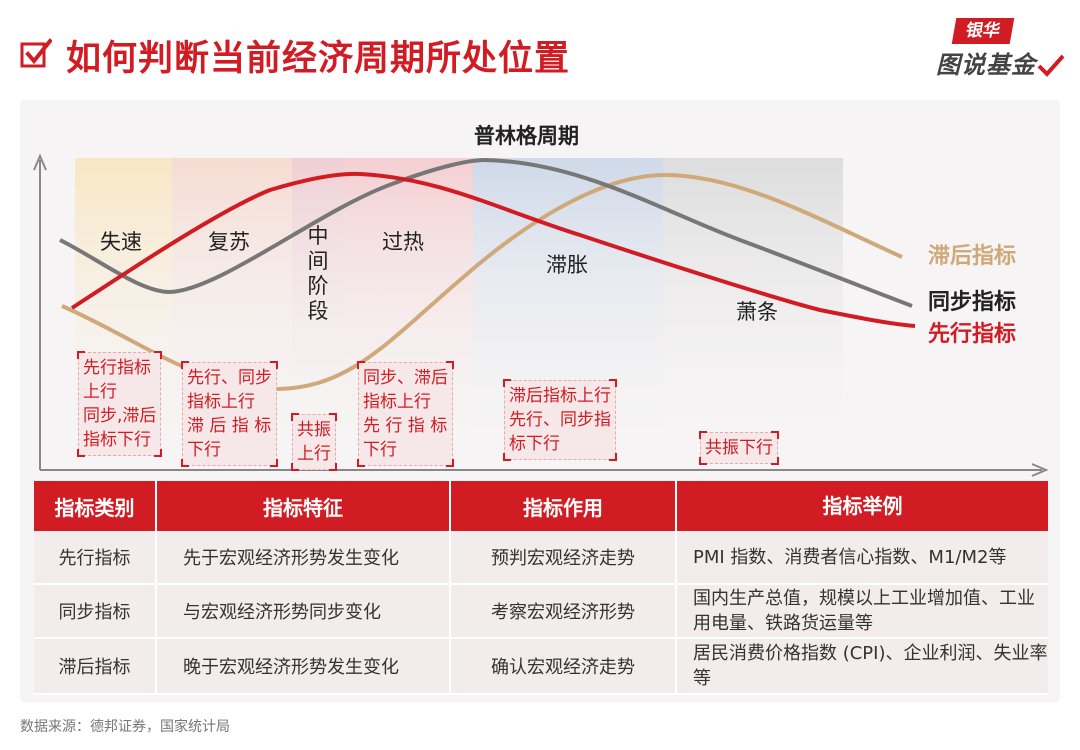  What do you see at coordinates (318, 59) in the screenshot?
I see `page-title: 如何判断当前经济周期所处位置` at bounding box center [318, 59].